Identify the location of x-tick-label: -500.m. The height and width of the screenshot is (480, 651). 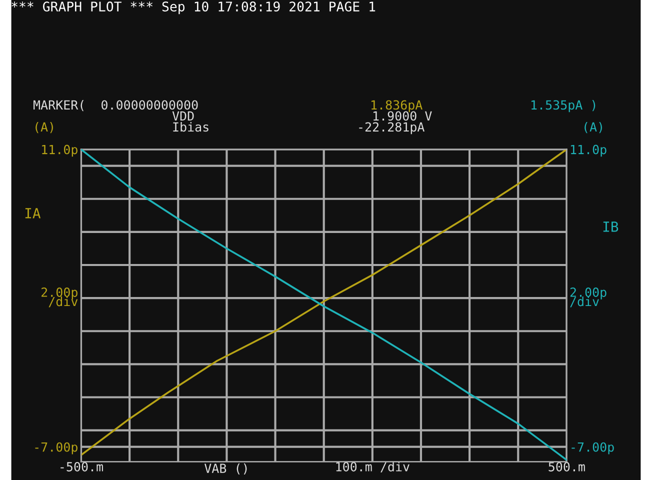
(81, 467).